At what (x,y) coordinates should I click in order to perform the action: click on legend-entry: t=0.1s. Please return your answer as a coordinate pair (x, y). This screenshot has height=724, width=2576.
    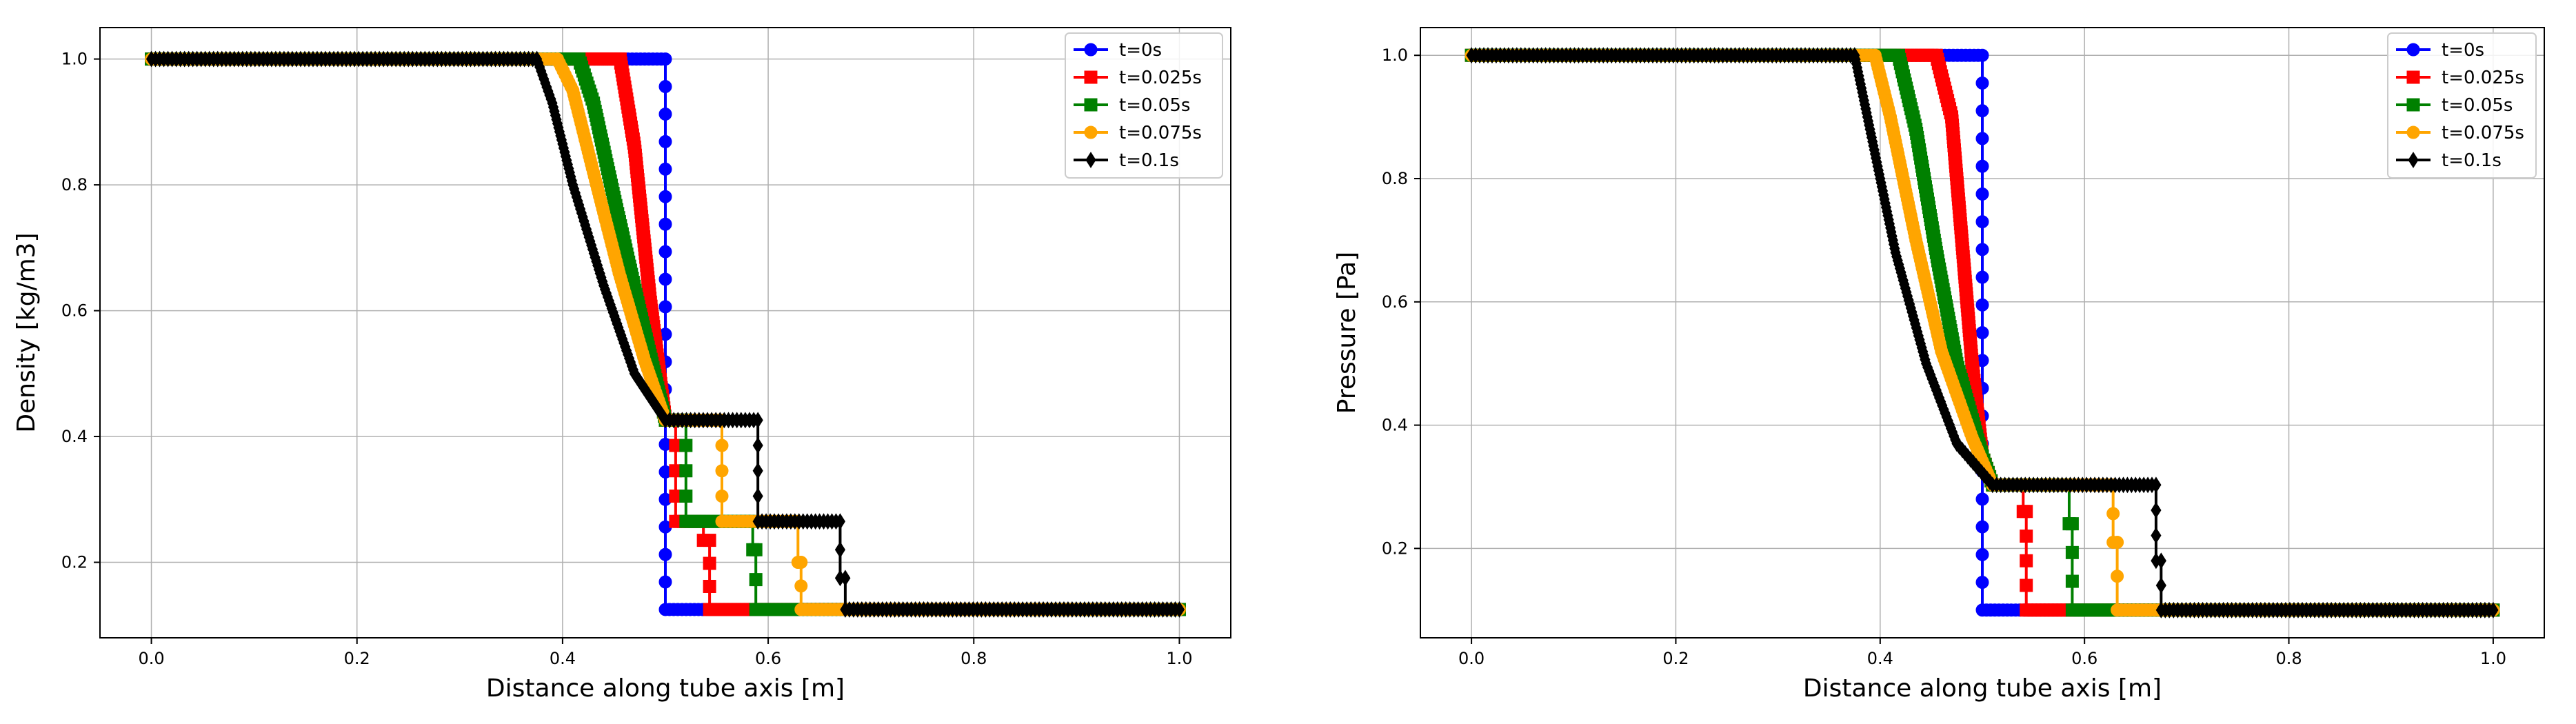
    Looking at the image, I should click on (1126, 160).